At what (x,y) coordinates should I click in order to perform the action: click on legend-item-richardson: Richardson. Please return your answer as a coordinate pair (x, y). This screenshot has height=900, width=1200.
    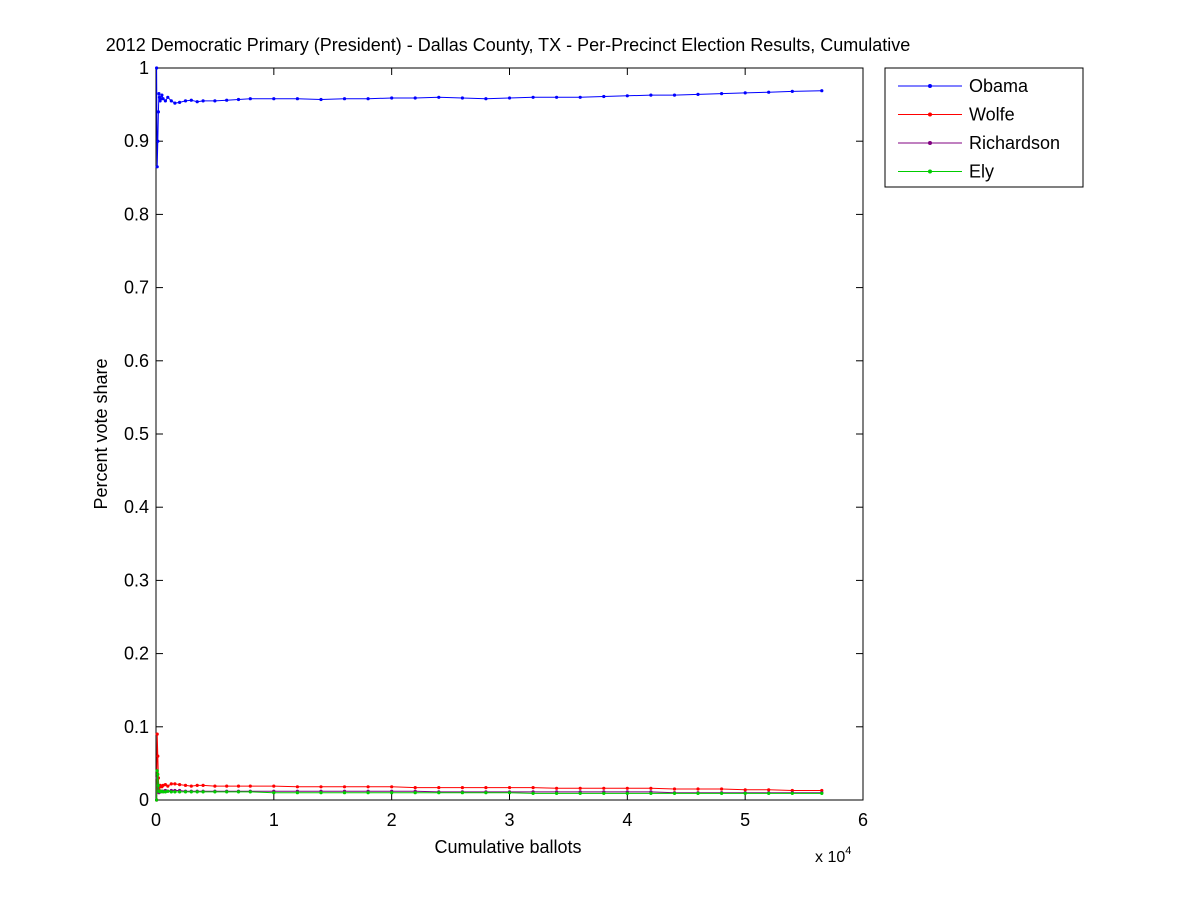
    Looking at the image, I should click on (979, 143).